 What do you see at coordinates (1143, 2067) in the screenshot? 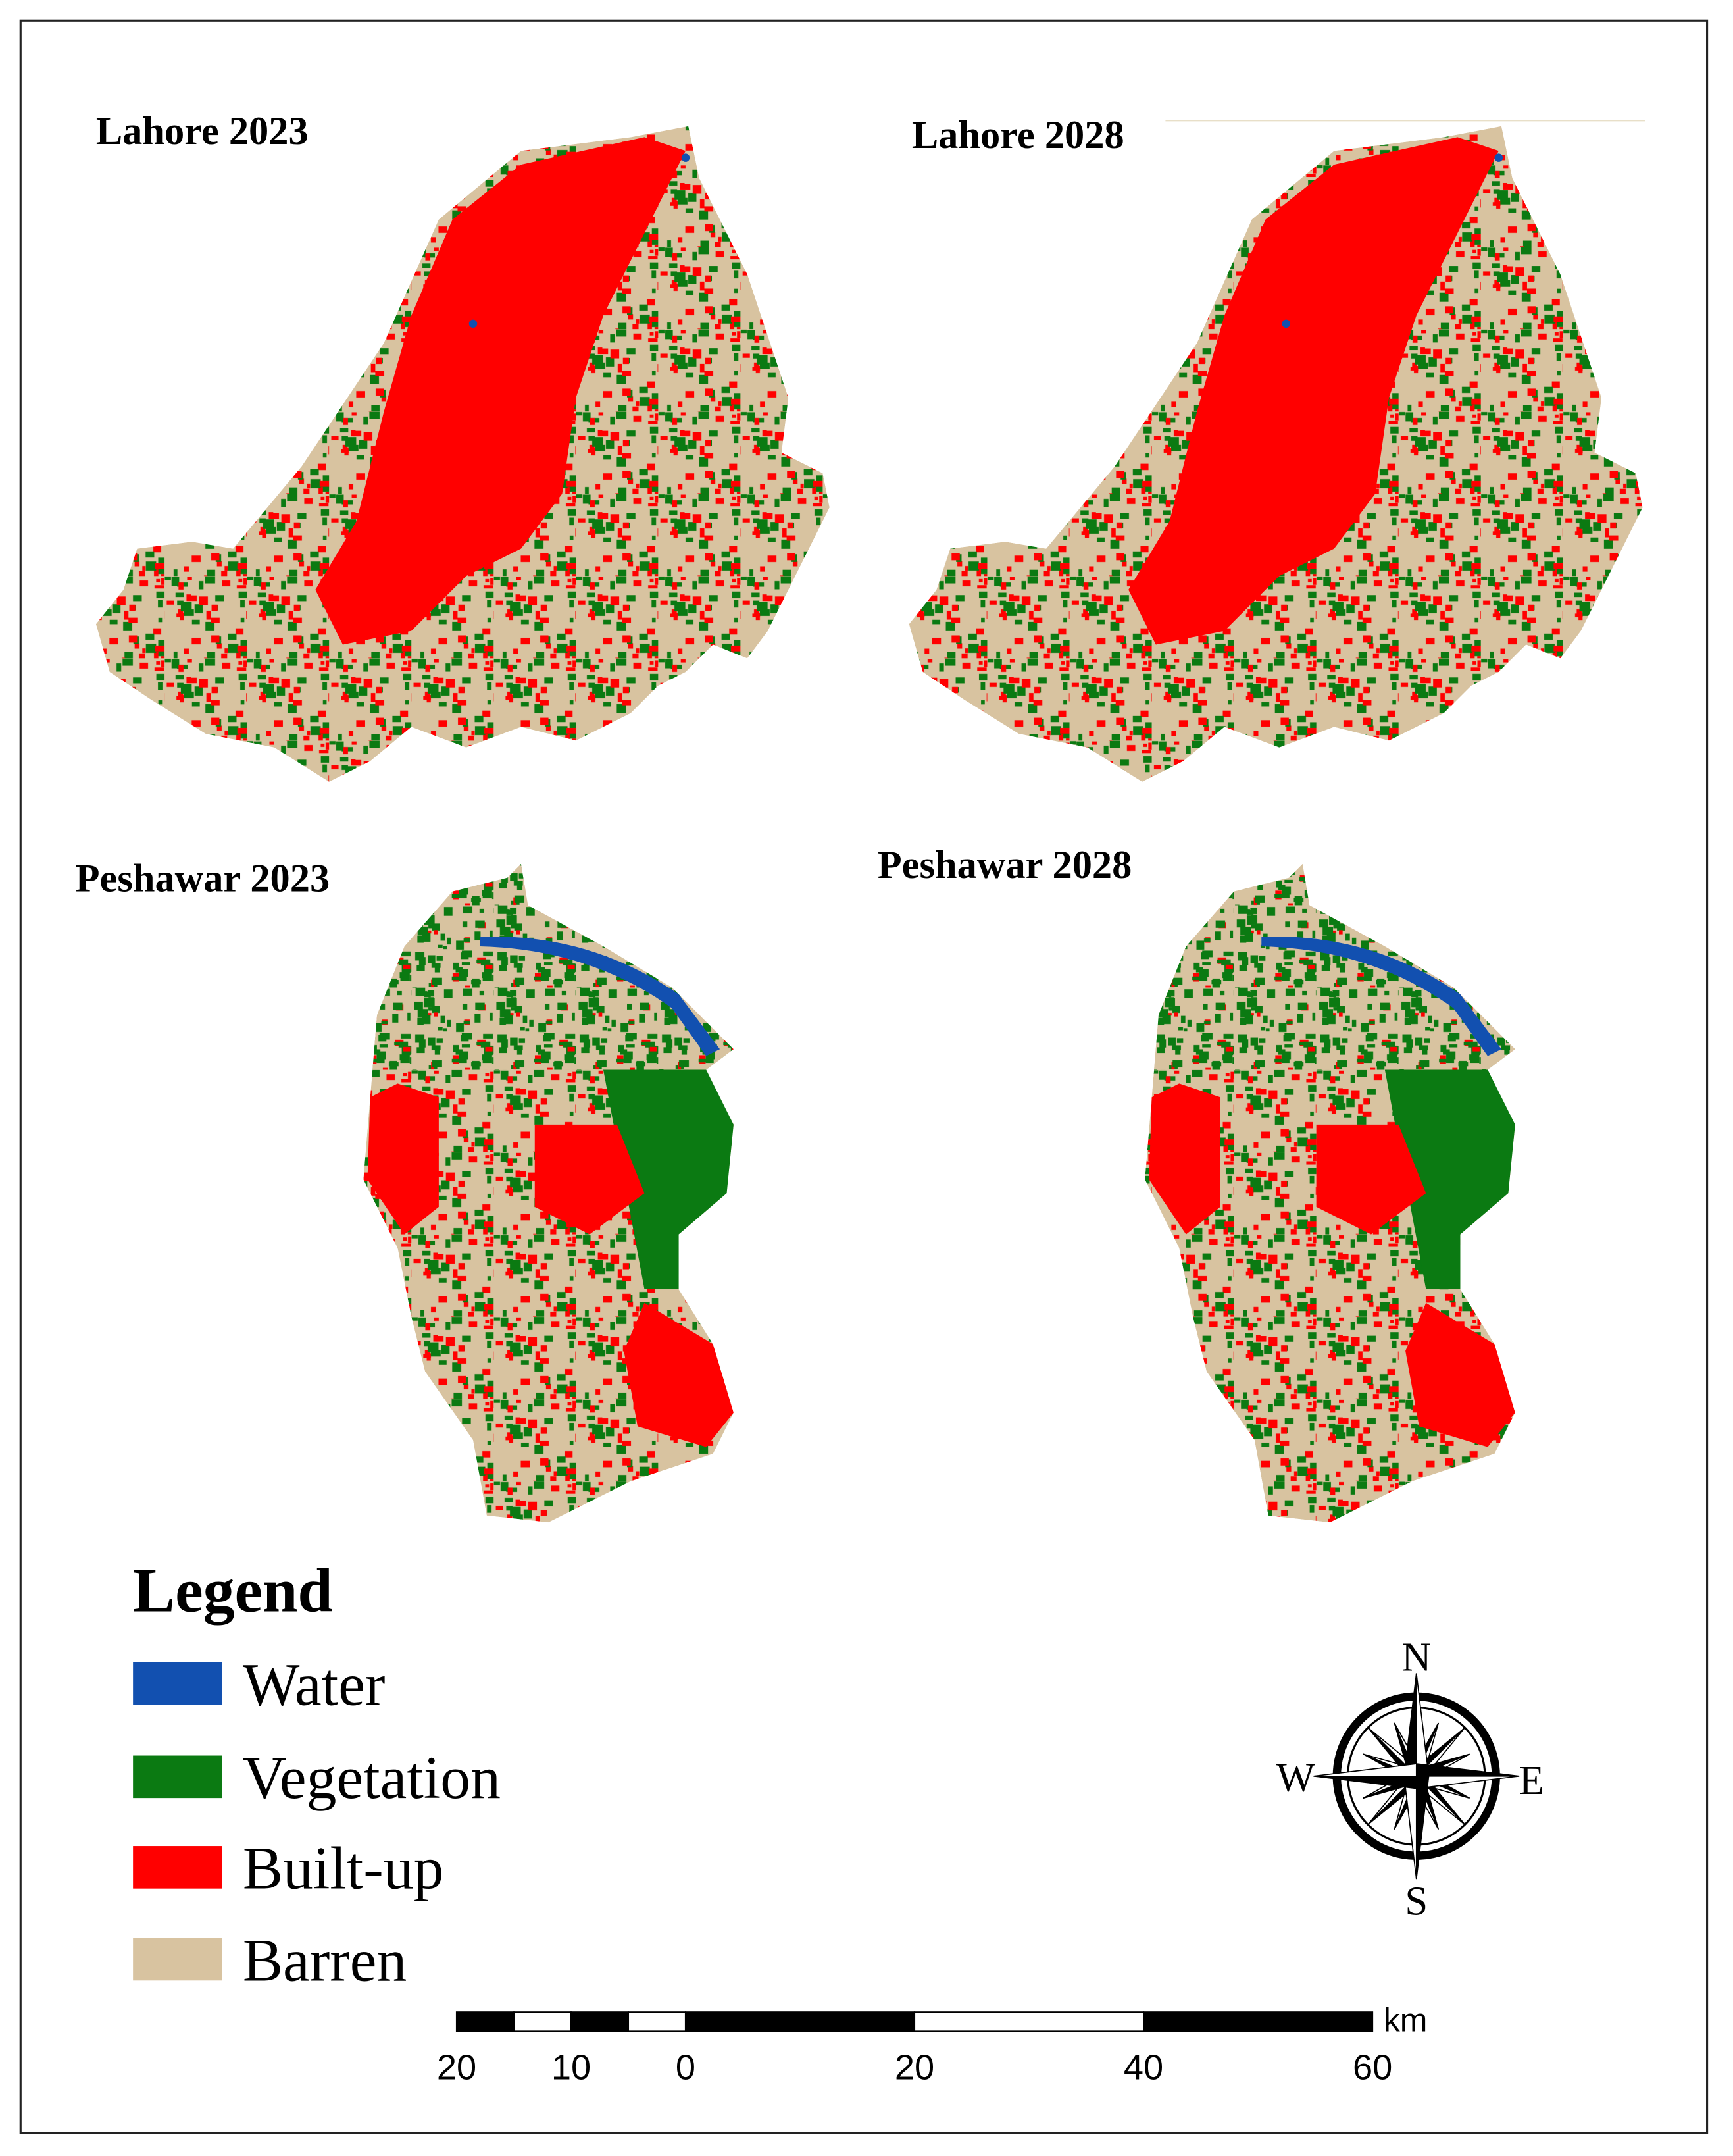
I see `scale-label: 40` at bounding box center [1143, 2067].